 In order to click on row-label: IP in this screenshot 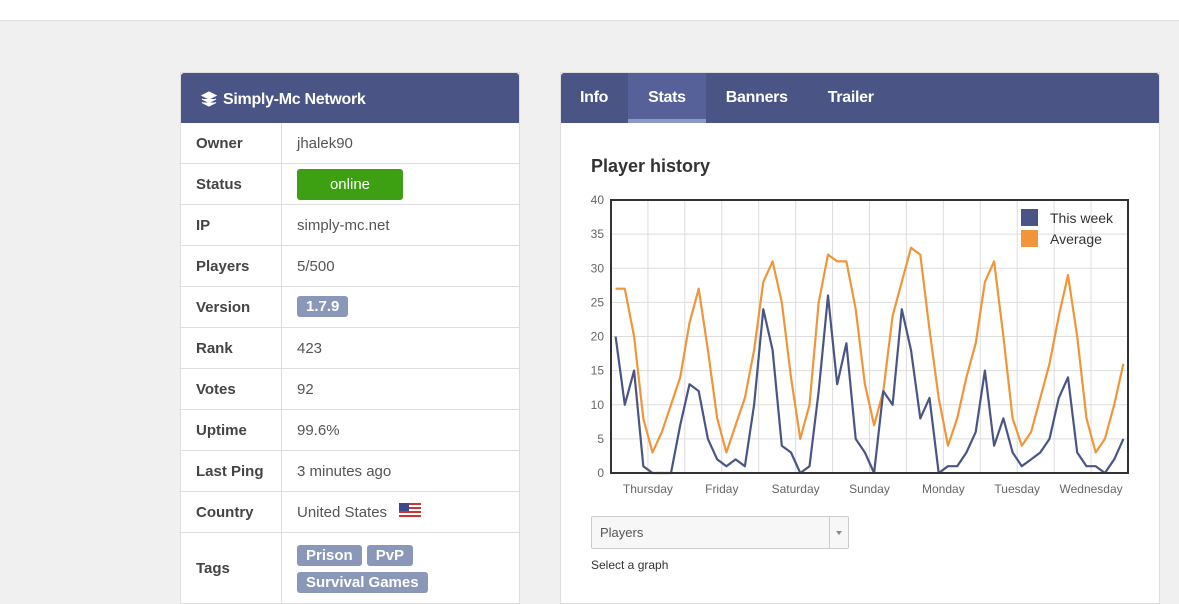, I will do `click(231, 225)`.